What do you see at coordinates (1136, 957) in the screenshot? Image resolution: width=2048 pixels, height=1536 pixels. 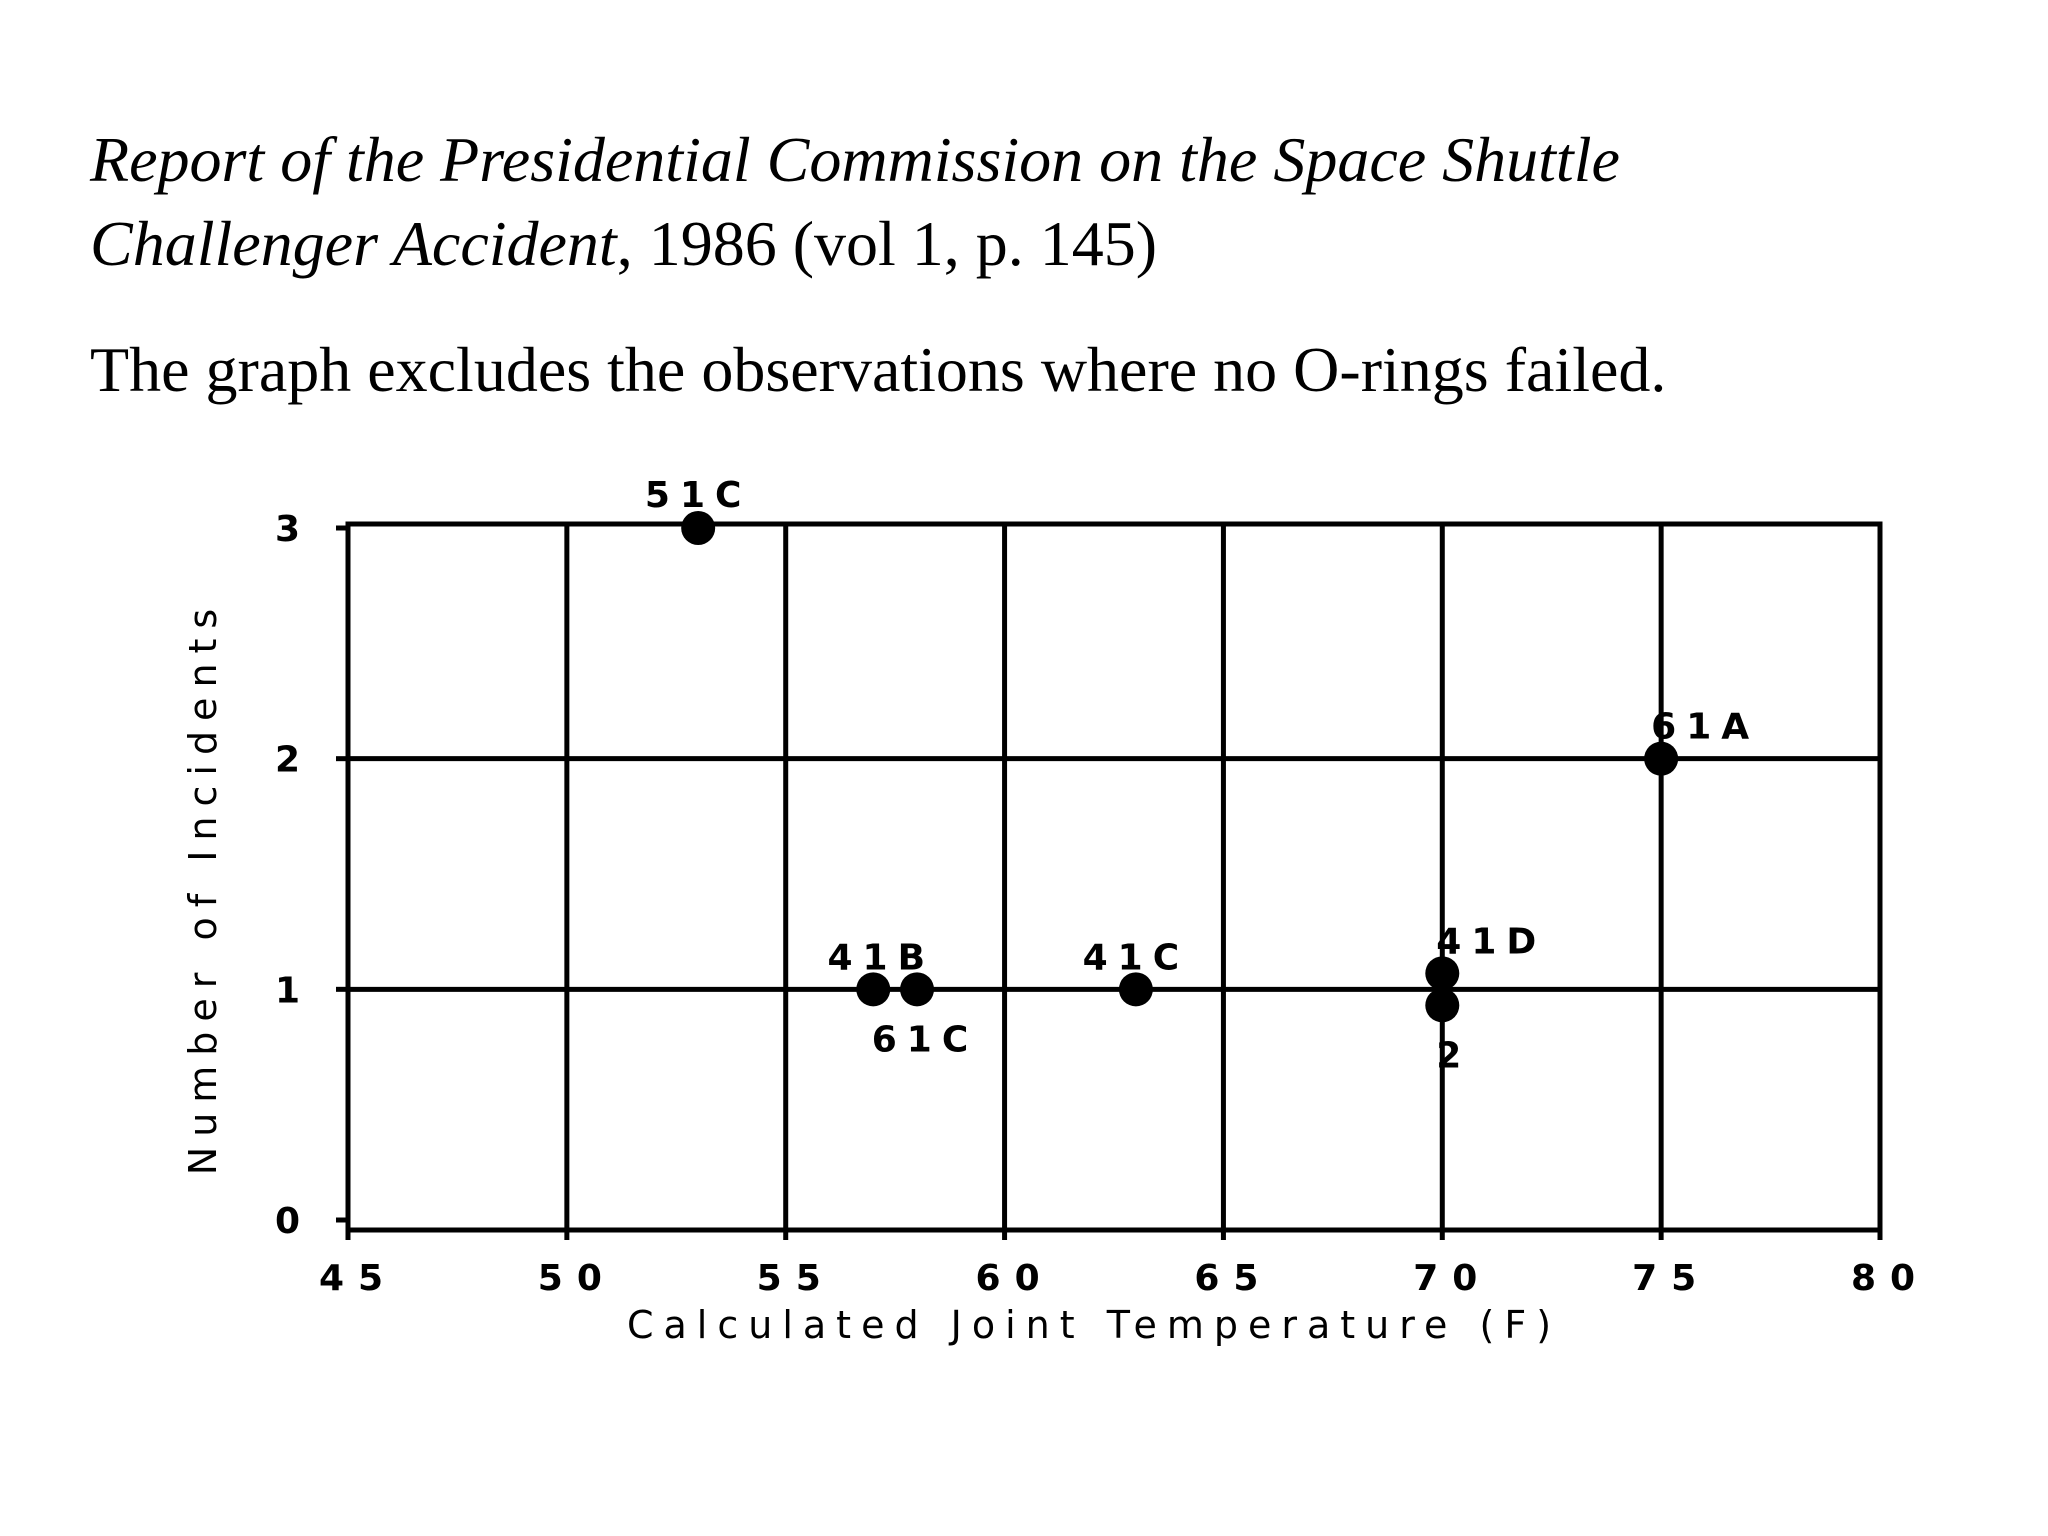 I see `point-label-41c: 41C` at bounding box center [1136, 957].